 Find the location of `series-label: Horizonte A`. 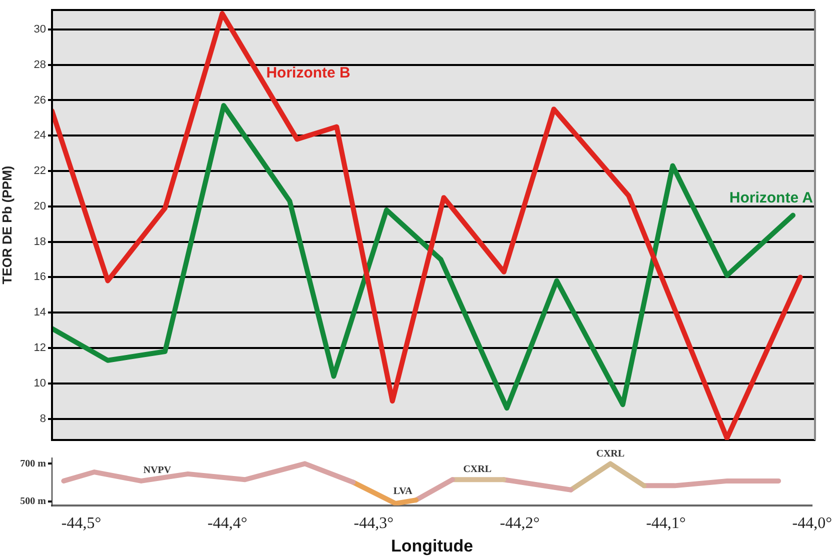

series-label: Horizonte A is located at coordinates (771, 197).